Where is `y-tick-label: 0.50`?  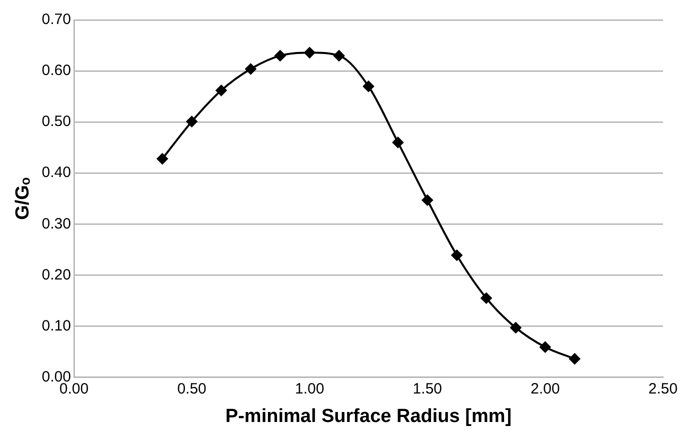
y-tick-label: 0.50 is located at coordinates (56, 121).